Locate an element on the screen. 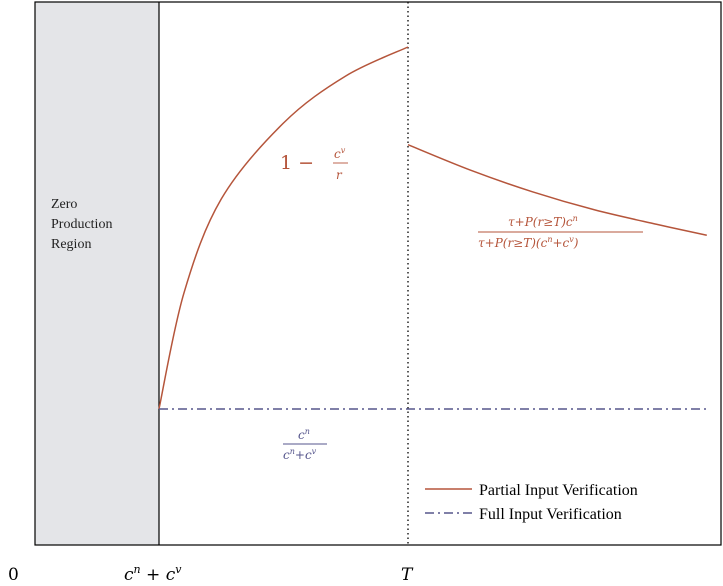  curve2-annotation: τ+P(r≥T)cn τ+P(r≥T)(cn+cv) is located at coordinates (560, 232).